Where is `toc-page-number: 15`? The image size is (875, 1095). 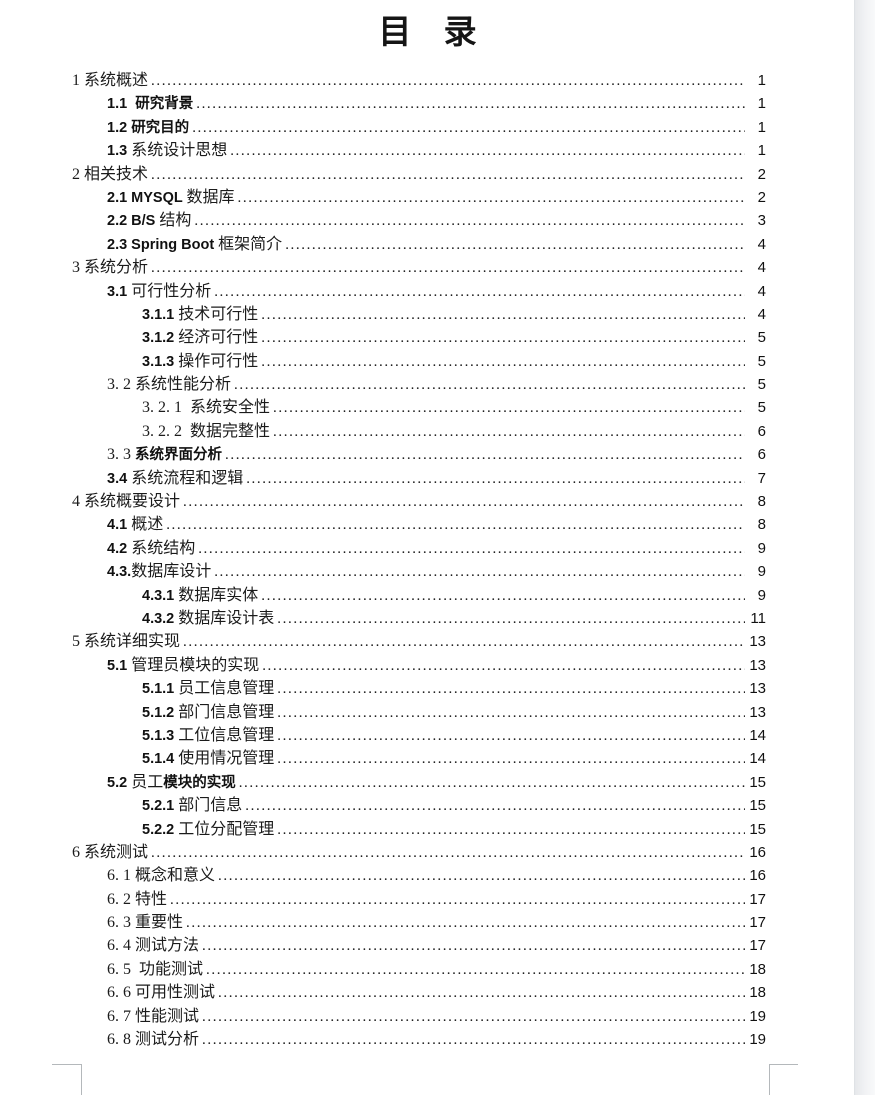 toc-page-number: 15 is located at coordinates (757, 806).